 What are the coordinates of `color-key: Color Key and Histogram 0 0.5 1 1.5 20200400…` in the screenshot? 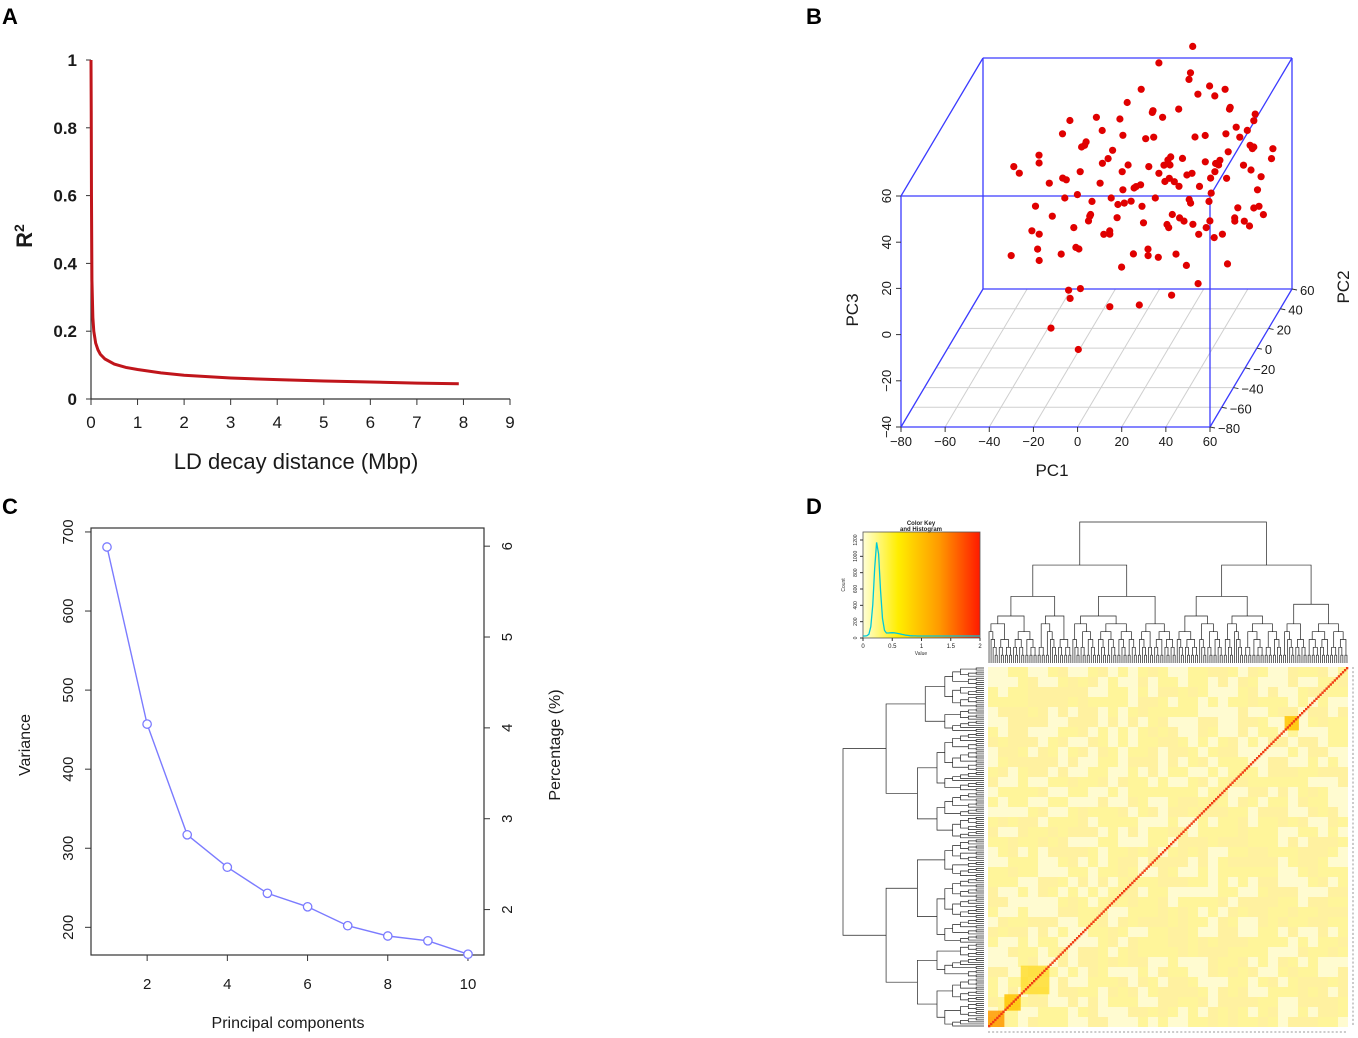 It's located at (911, 589).